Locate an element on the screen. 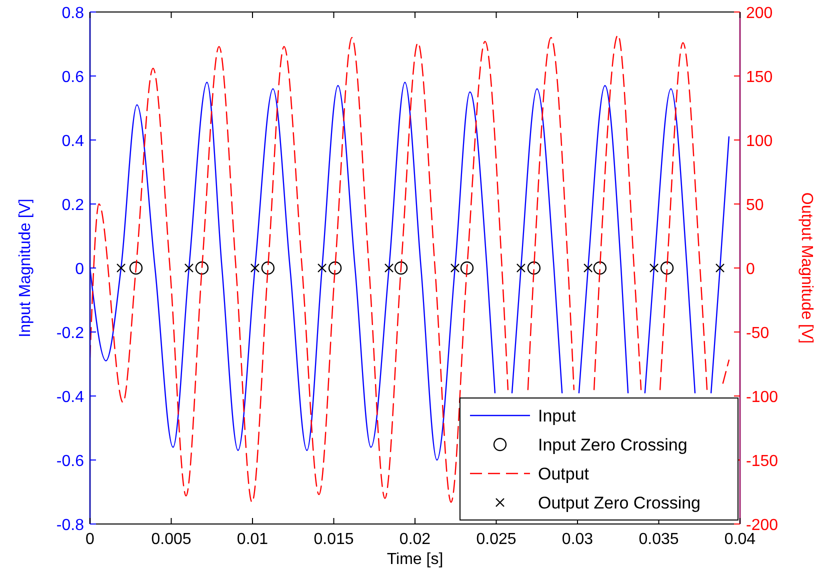 The image size is (820, 585). legend-label: Input Zero Crossing is located at coordinates (613, 445).